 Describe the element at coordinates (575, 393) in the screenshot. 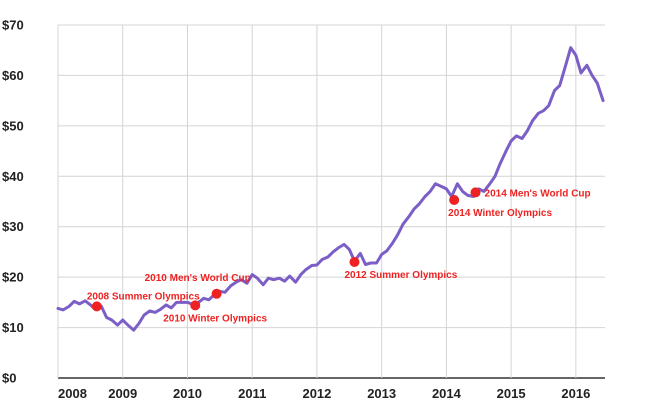

I see `x-tick-label: 2016` at that location.